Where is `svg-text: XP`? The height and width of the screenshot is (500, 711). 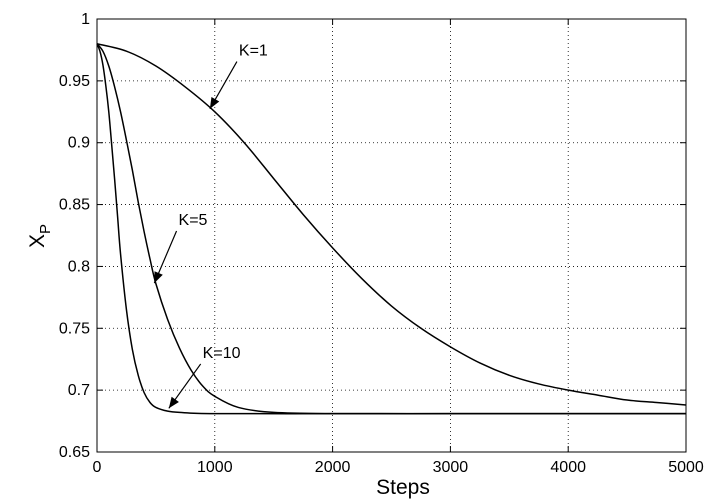 svg-text: XP is located at coordinates (40, 236).